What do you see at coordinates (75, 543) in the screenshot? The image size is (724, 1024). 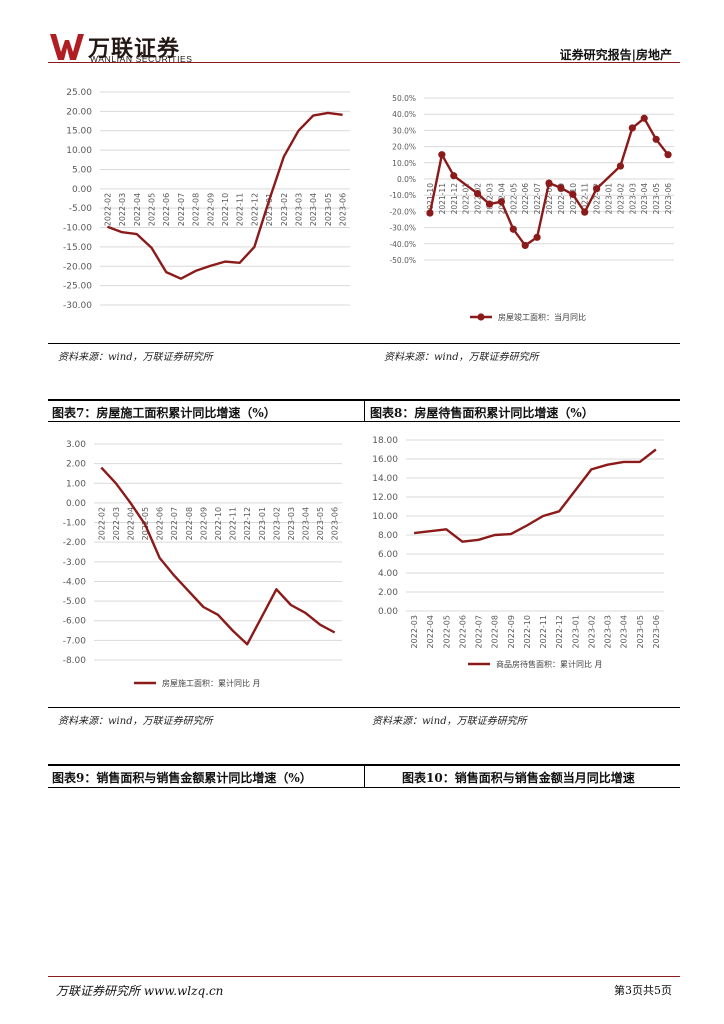 I see `y-tick-label: -2.00` at bounding box center [75, 543].